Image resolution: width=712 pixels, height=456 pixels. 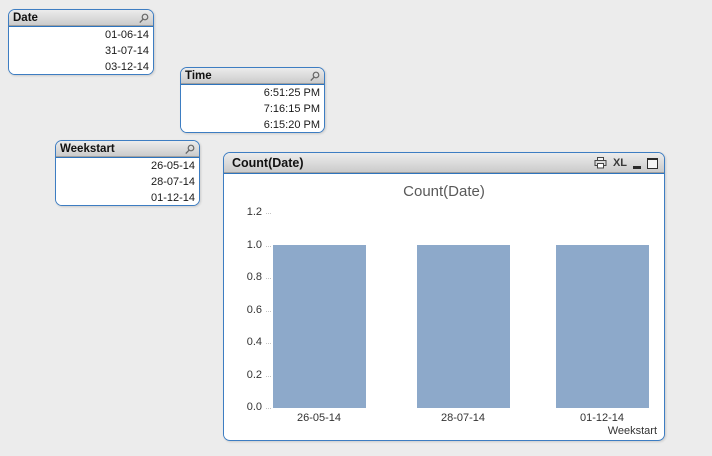 What do you see at coordinates (444, 191) in the screenshot?
I see `chart-title: Count(Date)` at bounding box center [444, 191].